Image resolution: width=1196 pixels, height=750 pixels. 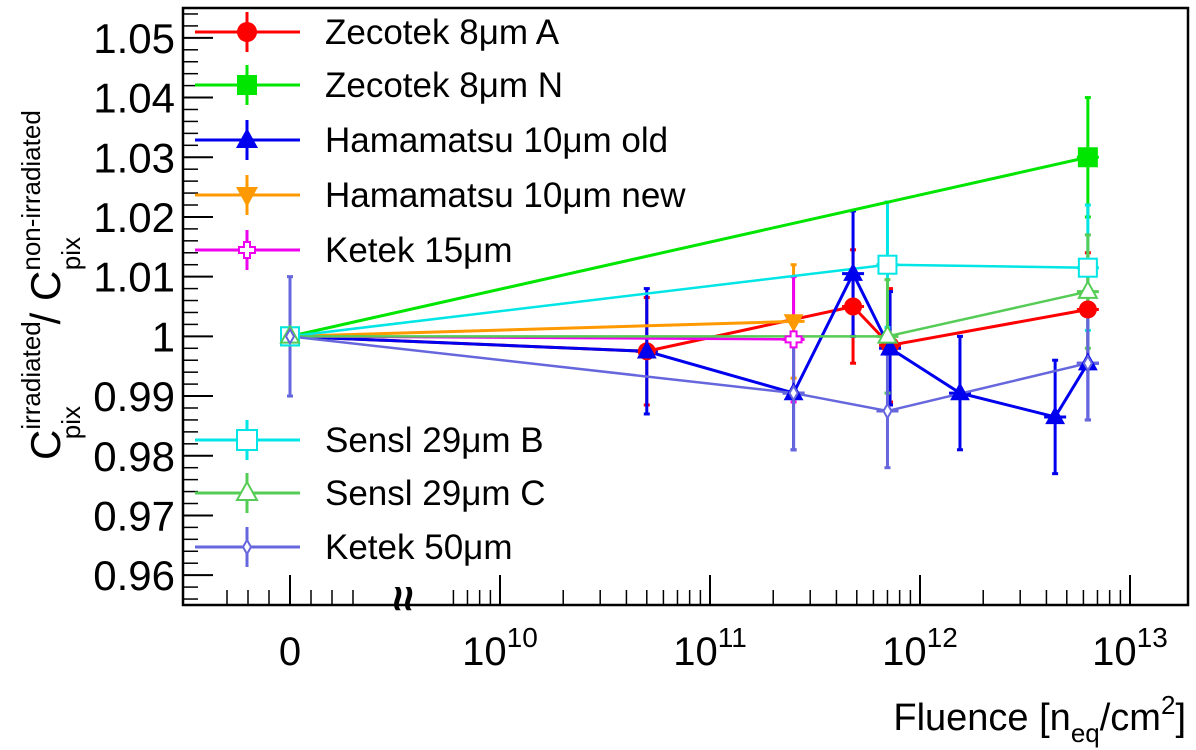 I want to click on x-tick-label: 1013, so click(x=1130, y=648).